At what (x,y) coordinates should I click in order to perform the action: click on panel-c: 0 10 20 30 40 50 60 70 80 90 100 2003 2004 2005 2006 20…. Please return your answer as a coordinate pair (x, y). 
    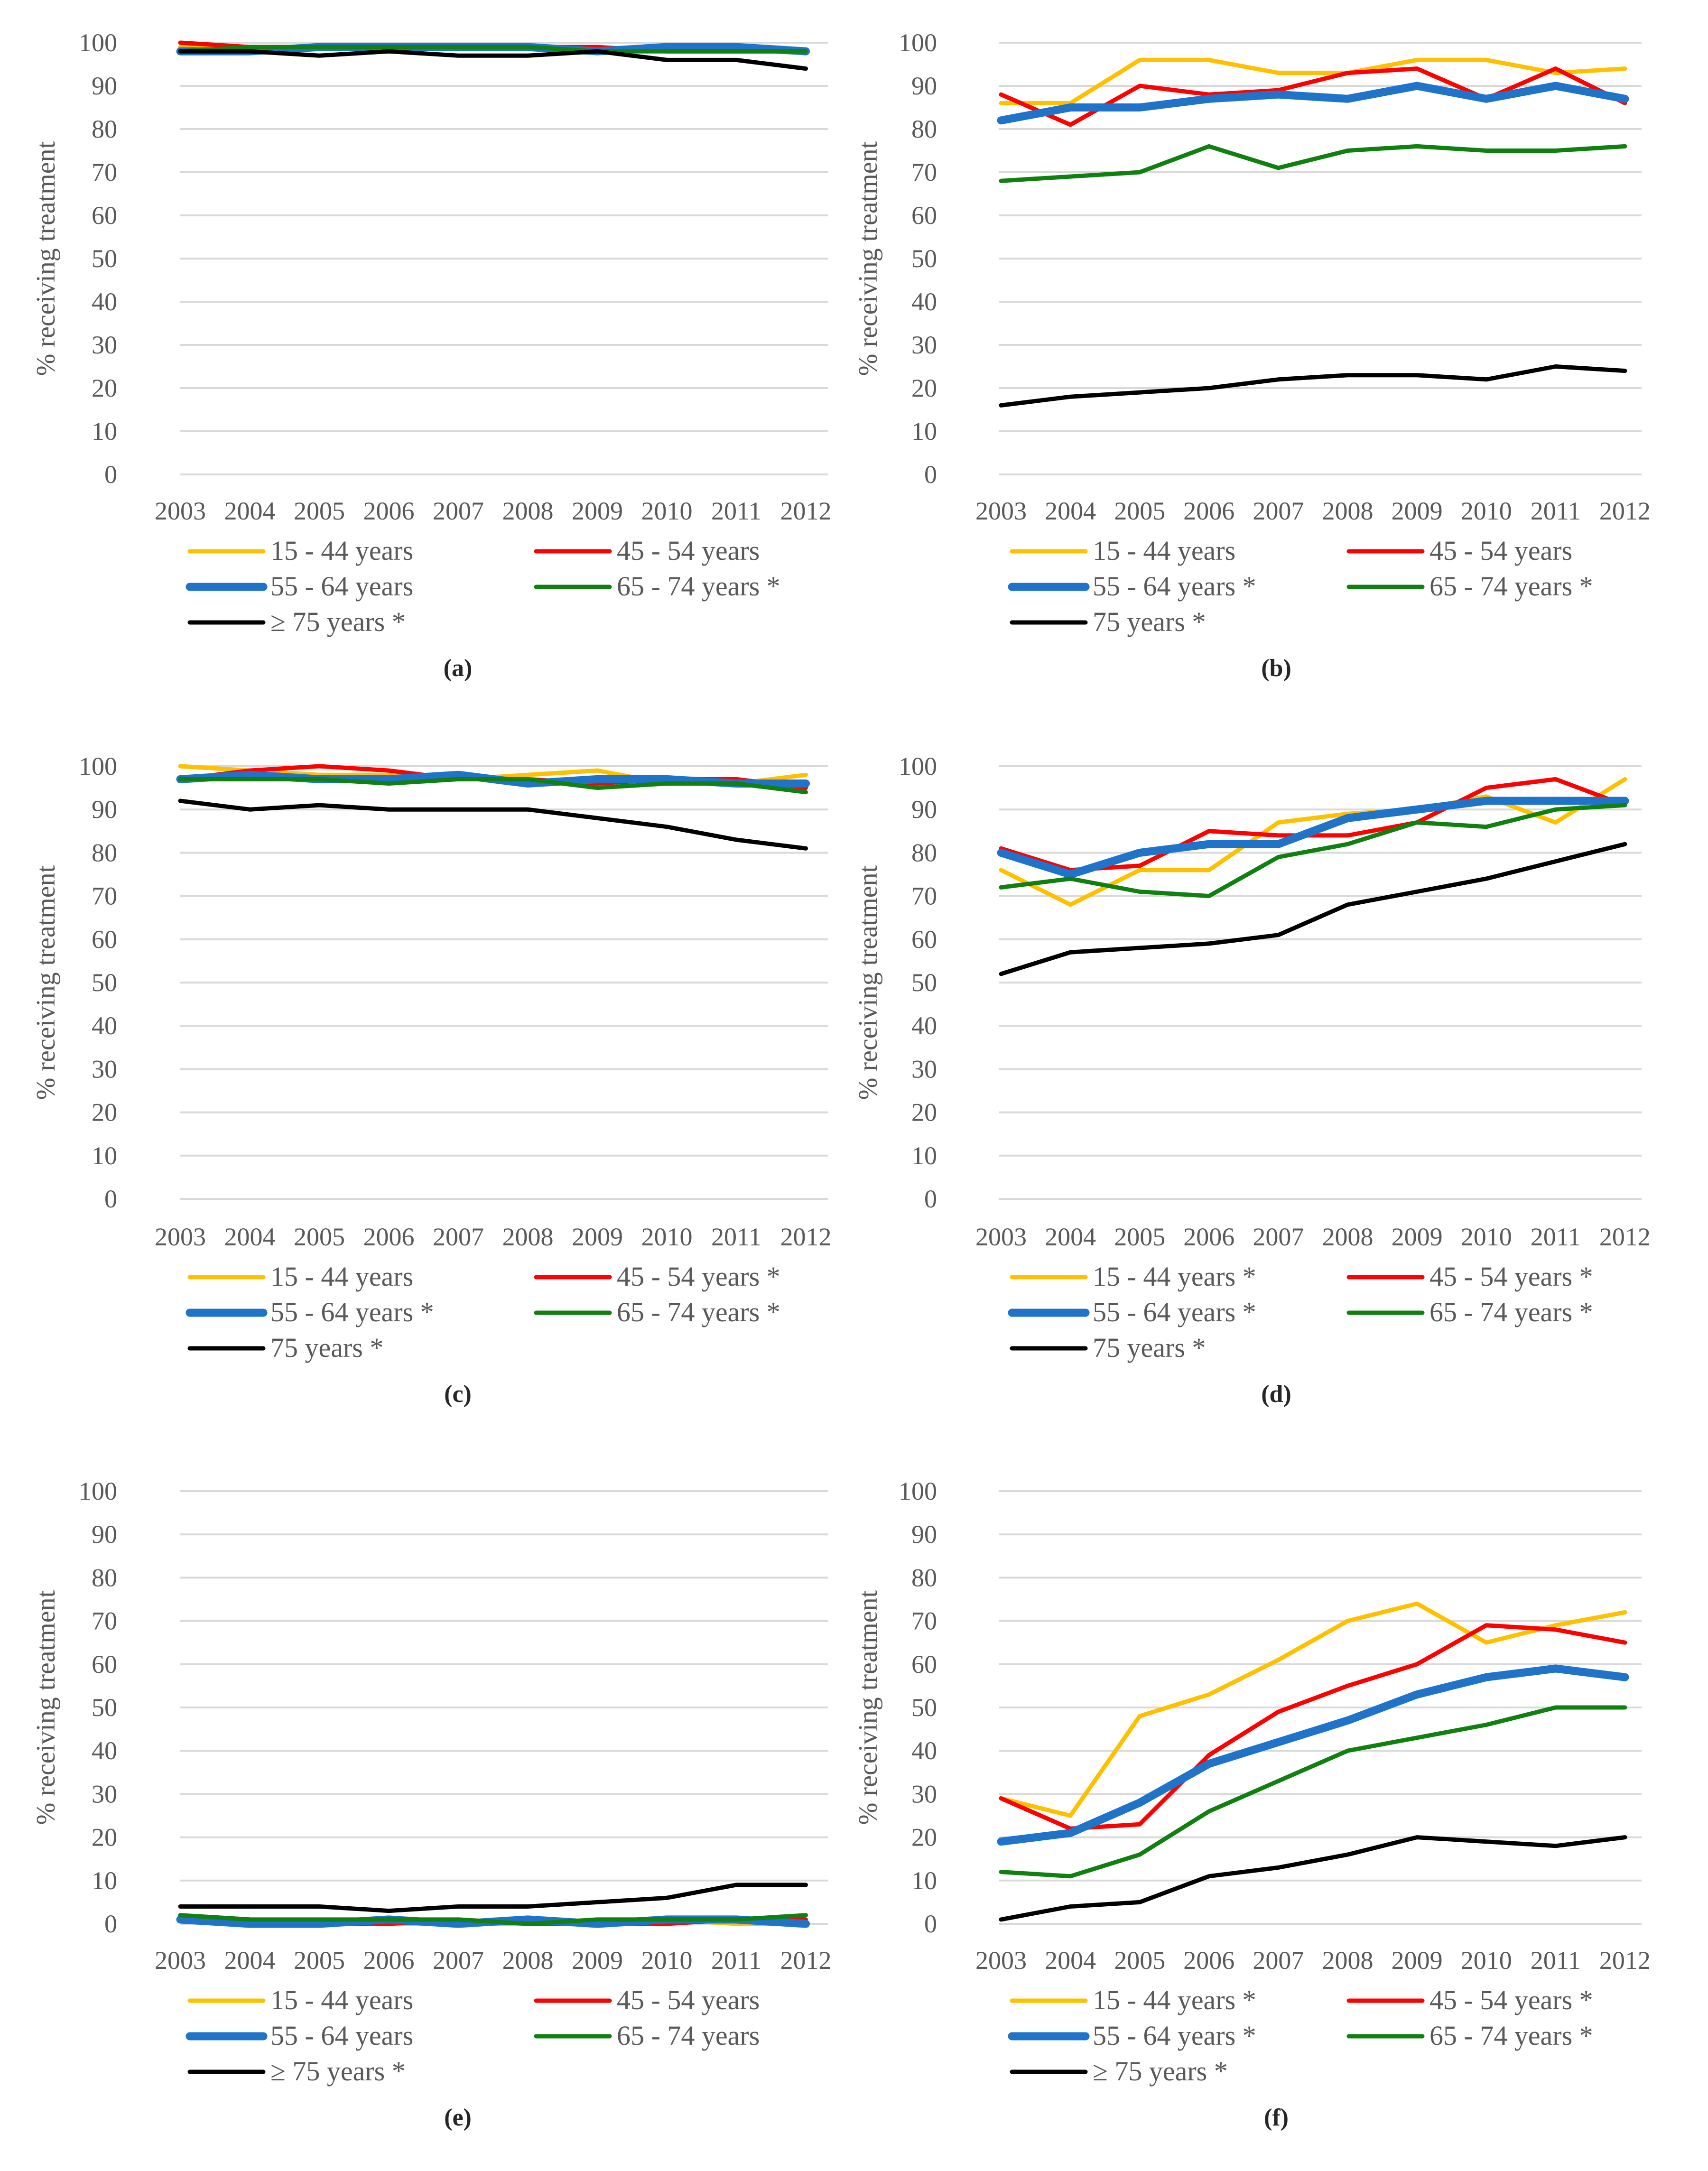
    Looking at the image, I should click on (431, 1080).